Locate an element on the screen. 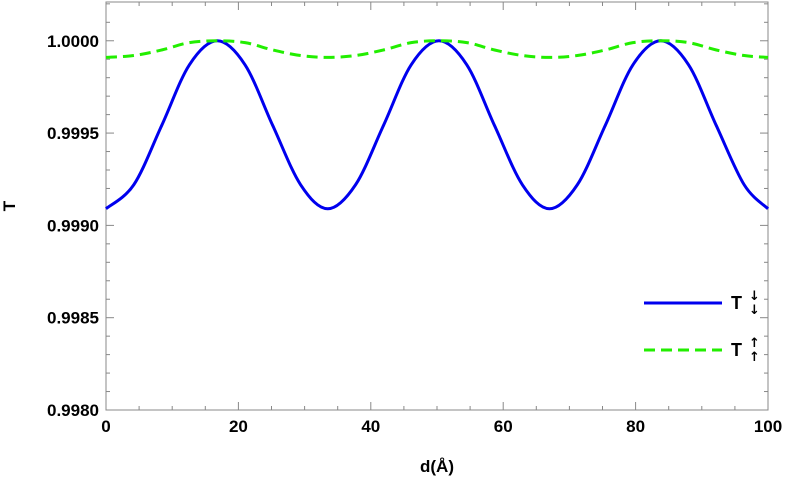 The image size is (788, 482). y-tick-label: 0.9990 is located at coordinates (73, 225).